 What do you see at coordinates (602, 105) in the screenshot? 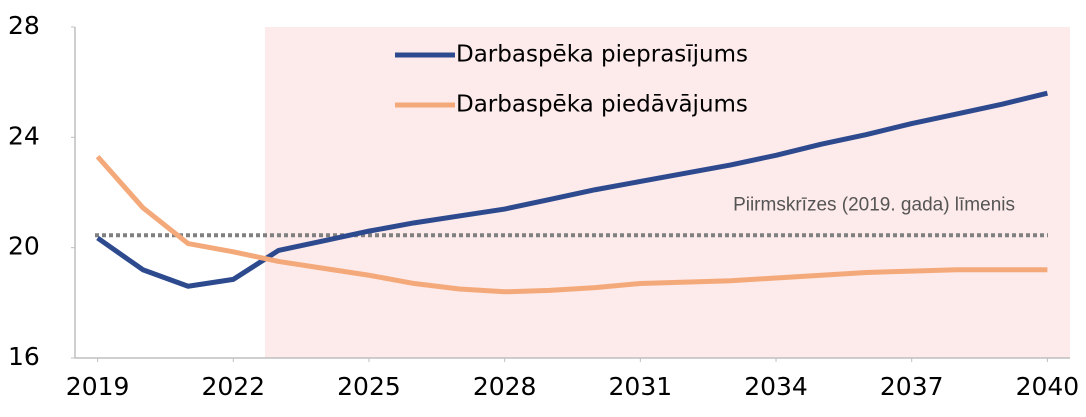
I see `legend-label: Darbaspēka piedāvājums` at bounding box center [602, 105].